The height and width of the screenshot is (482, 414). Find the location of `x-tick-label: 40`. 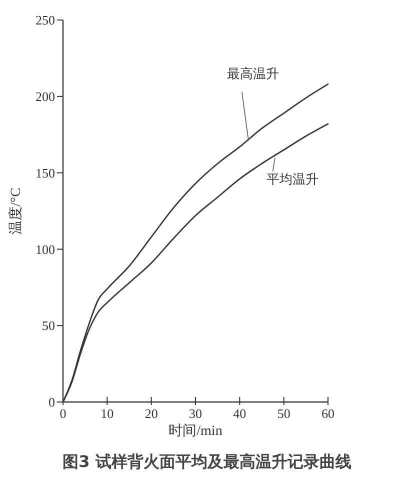

x-tick-label: 40 is located at coordinates (239, 413).